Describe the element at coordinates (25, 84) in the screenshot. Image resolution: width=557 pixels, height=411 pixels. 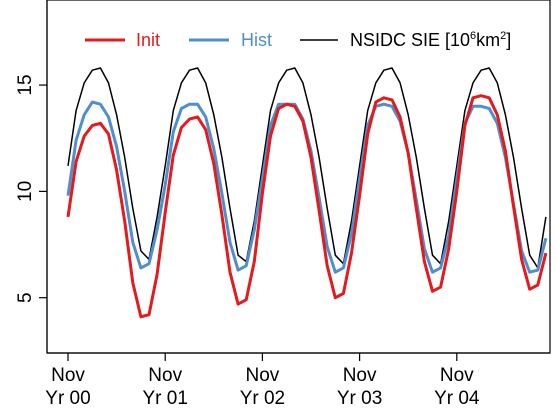
I see `y-tick-label: 15` at that location.